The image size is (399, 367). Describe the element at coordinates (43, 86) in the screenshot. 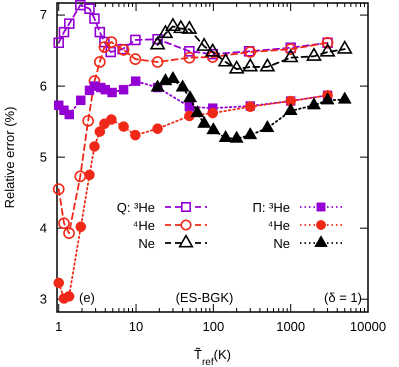

I see `y-tick-label: 6` at that location.